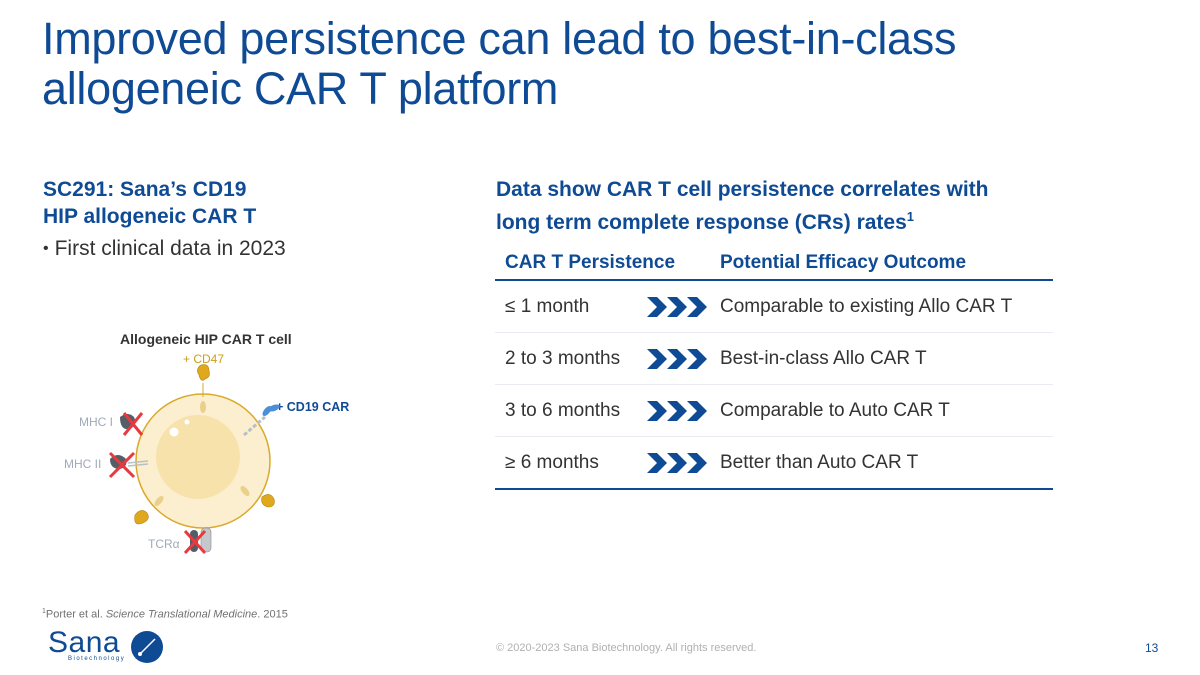  What do you see at coordinates (1152, 648) in the screenshot?
I see `page-number: 13` at bounding box center [1152, 648].